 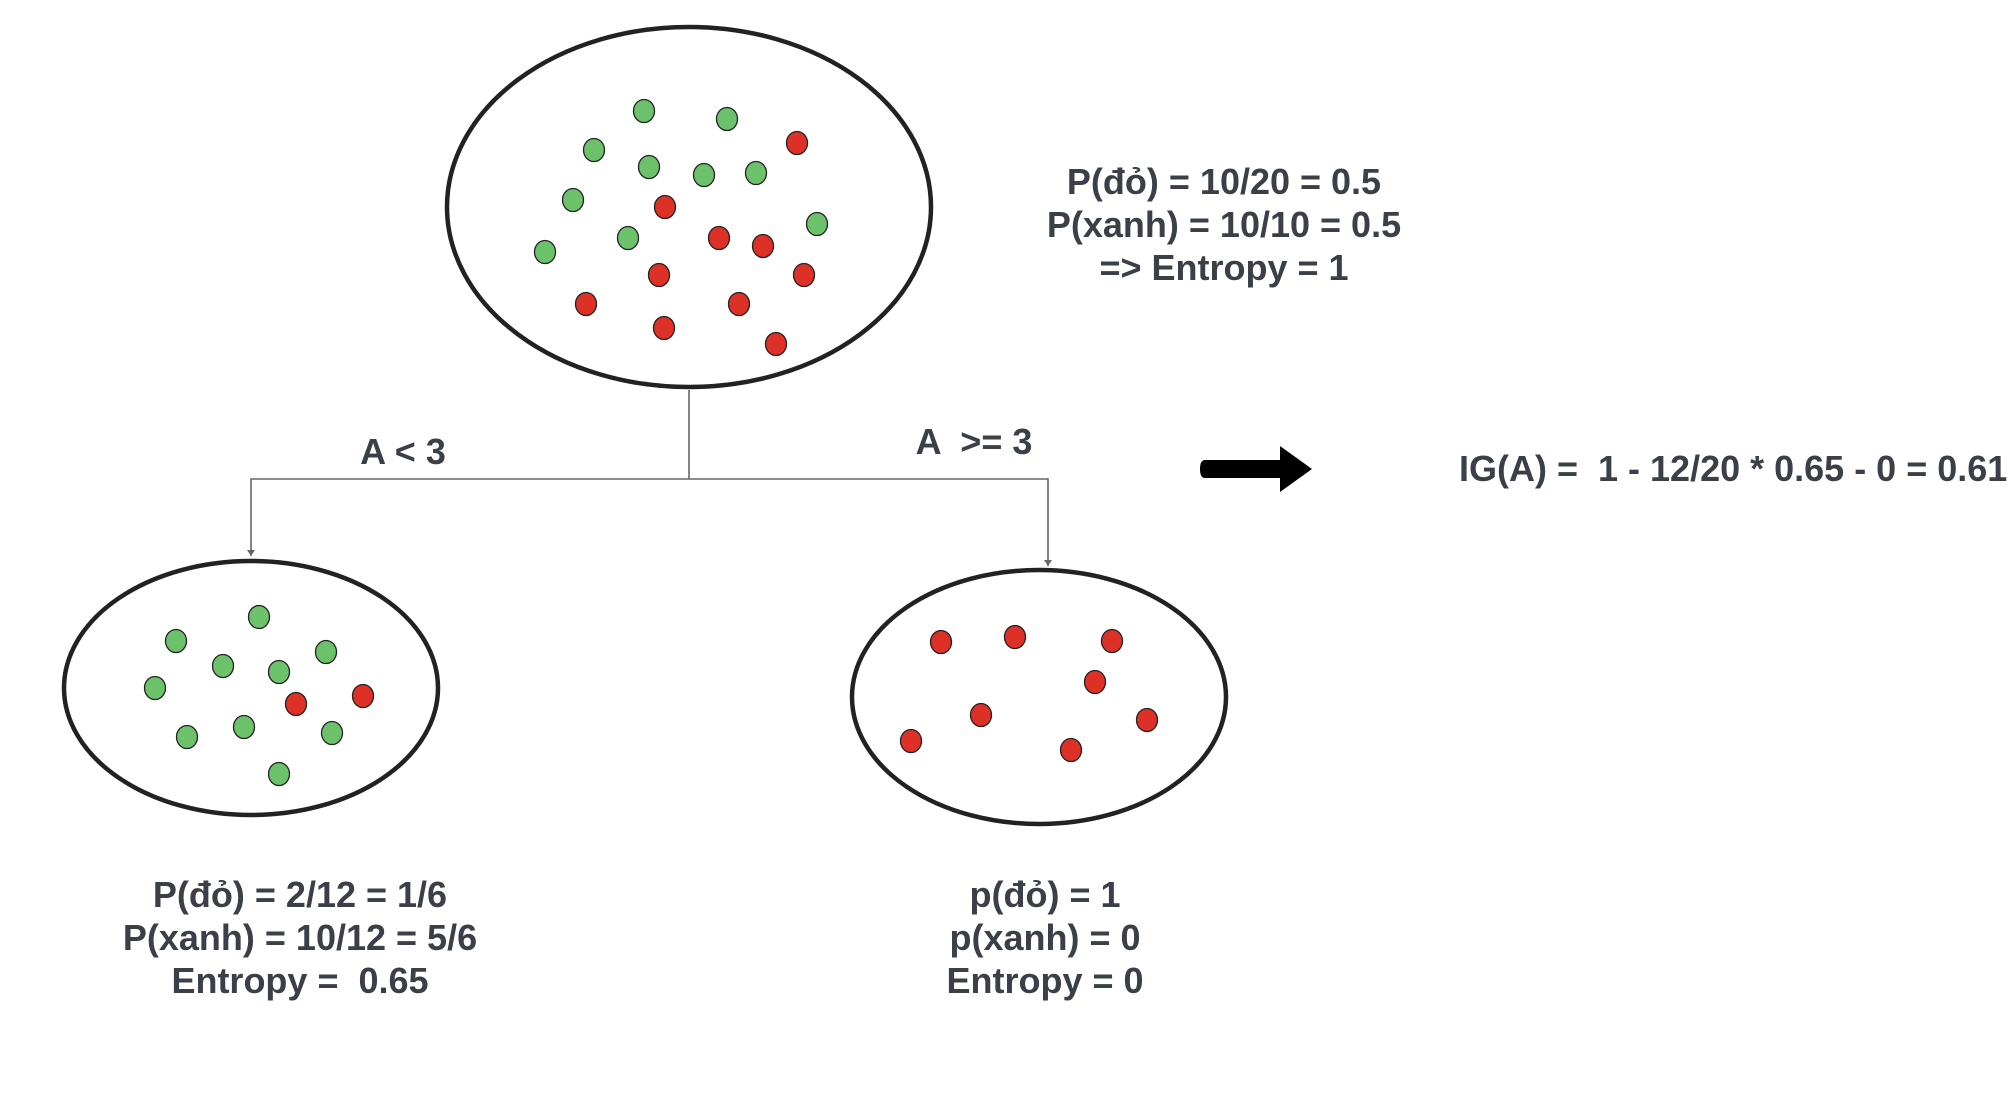 I want to click on left-stat-entropy: Entropy = 0.65, so click(x=299, y=980).